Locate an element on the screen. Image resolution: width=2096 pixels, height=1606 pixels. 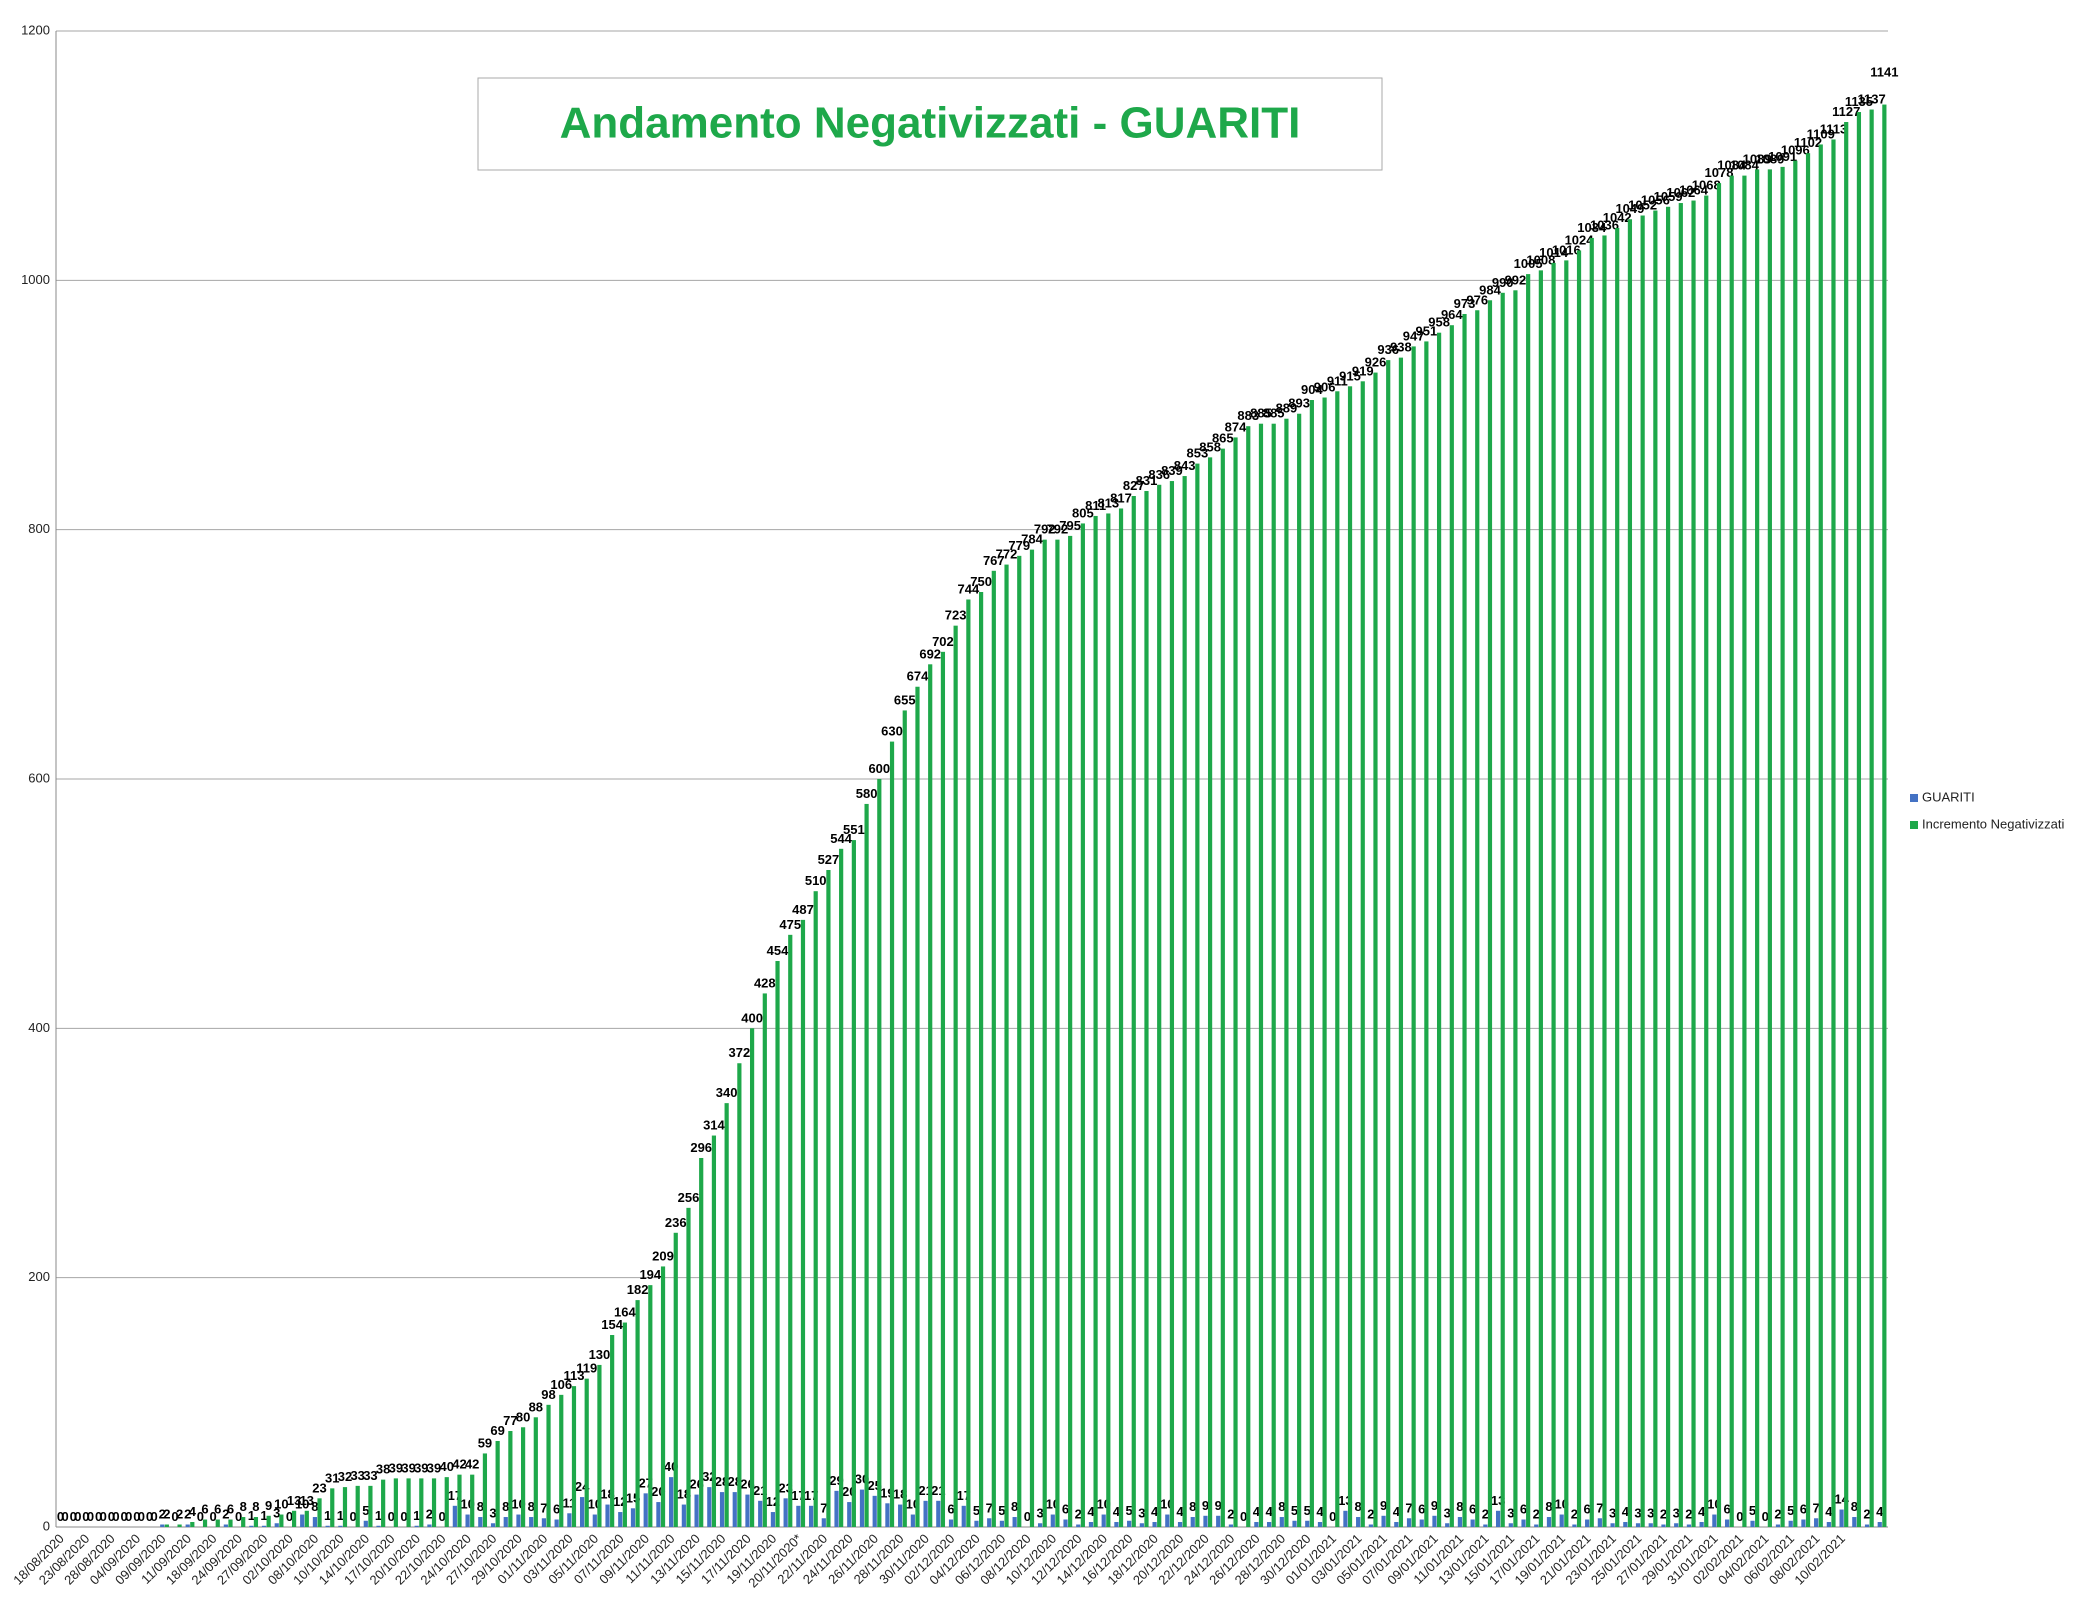
data-label: 795 is located at coordinates (1070, 525).